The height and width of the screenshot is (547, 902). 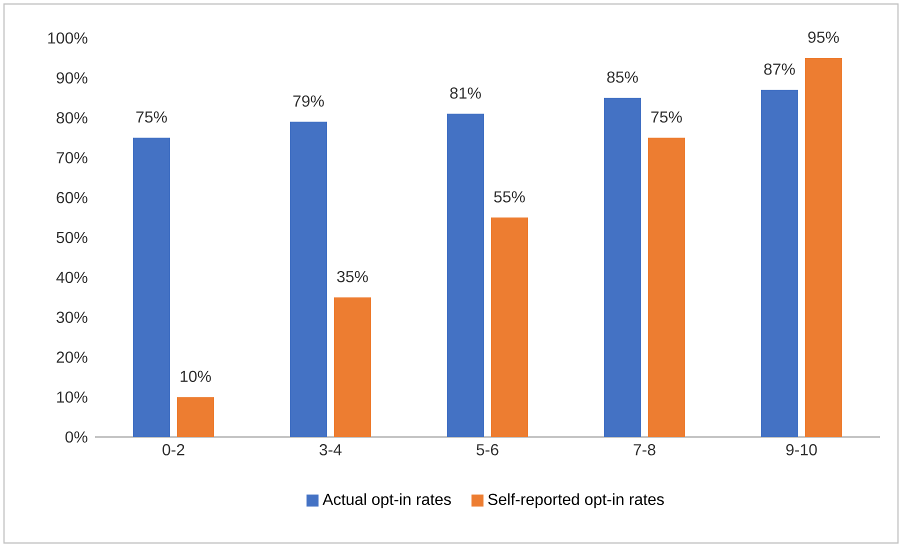 What do you see at coordinates (645, 450) in the screenshot?
I see `x-tick-label: 7-8` at bounding box center [645, 450].